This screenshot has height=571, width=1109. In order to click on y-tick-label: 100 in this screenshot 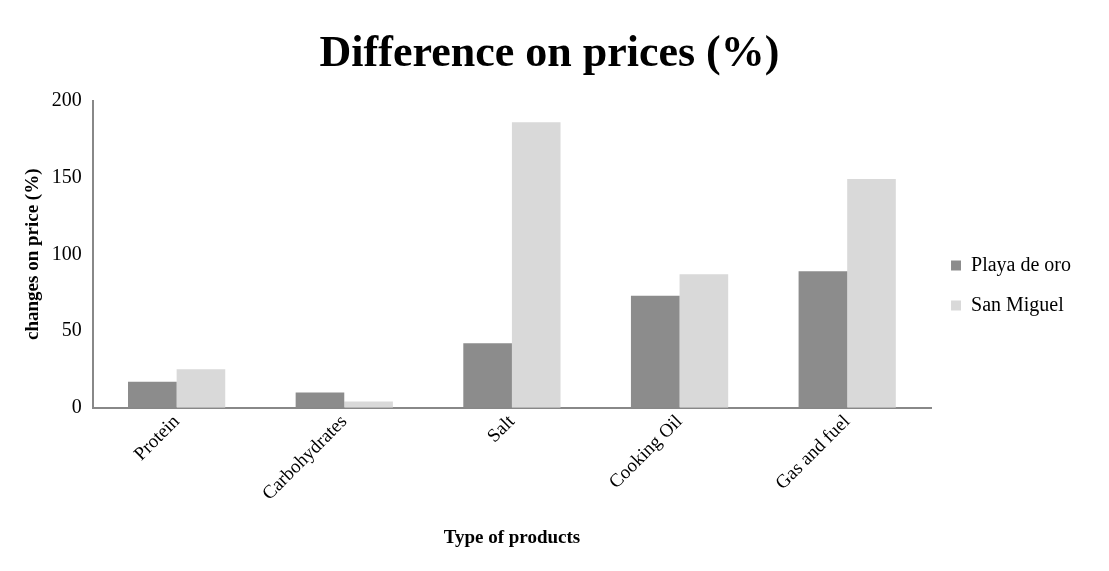, I will do `click(66, 252)`.